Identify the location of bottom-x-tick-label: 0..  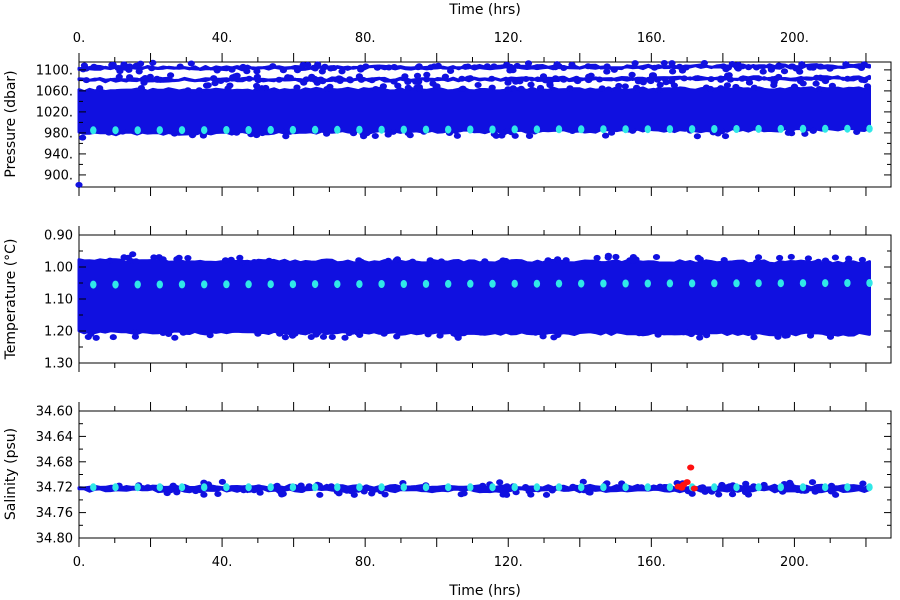
(79, 562).